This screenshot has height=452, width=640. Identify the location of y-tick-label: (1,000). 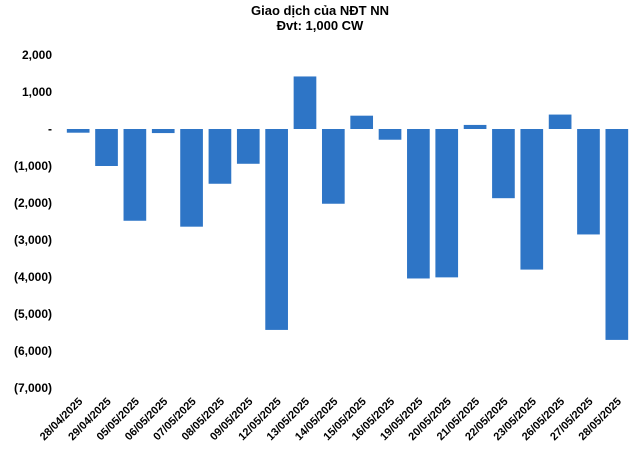
(33, 166).